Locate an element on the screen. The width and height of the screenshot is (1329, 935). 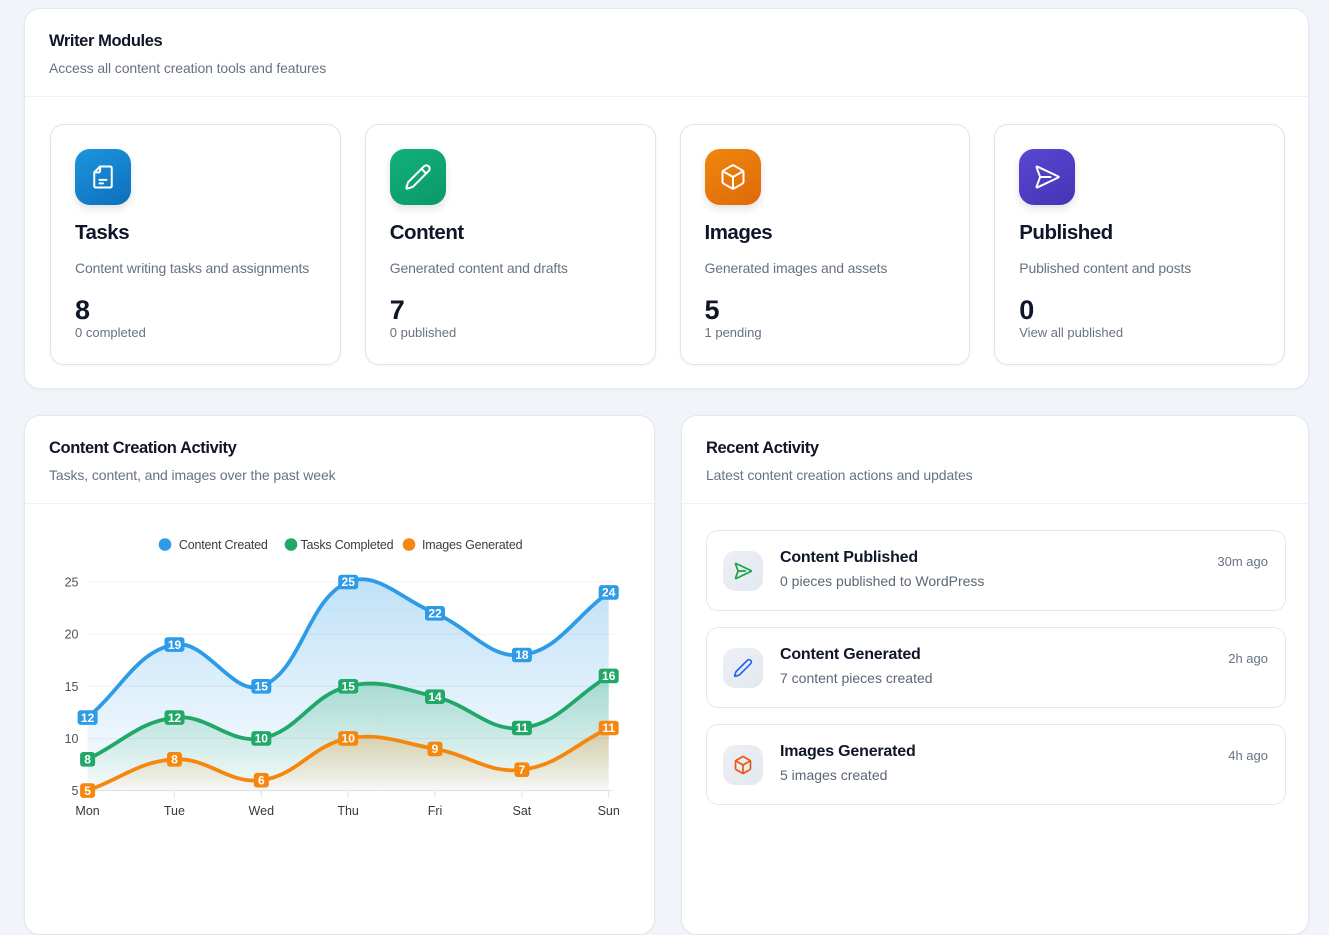
svg-text: Sat is located at coordinates (522, 811).